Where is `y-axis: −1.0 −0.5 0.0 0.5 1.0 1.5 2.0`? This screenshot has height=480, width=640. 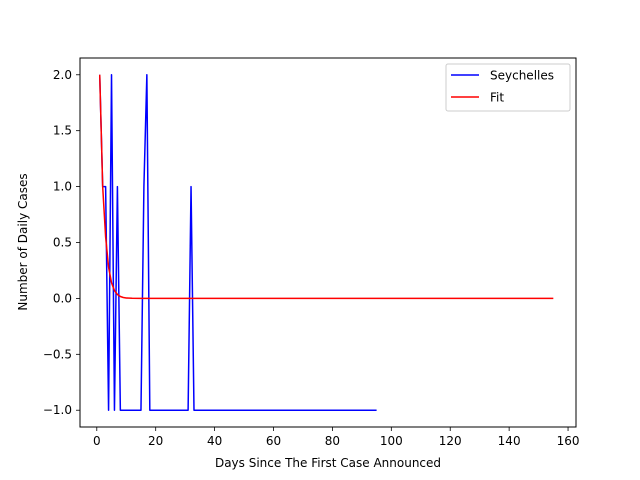
y-axis: −1.0 −0.5 0.0 0.5 1.0 1.5 2.0 is located at coordinates (61, 242).